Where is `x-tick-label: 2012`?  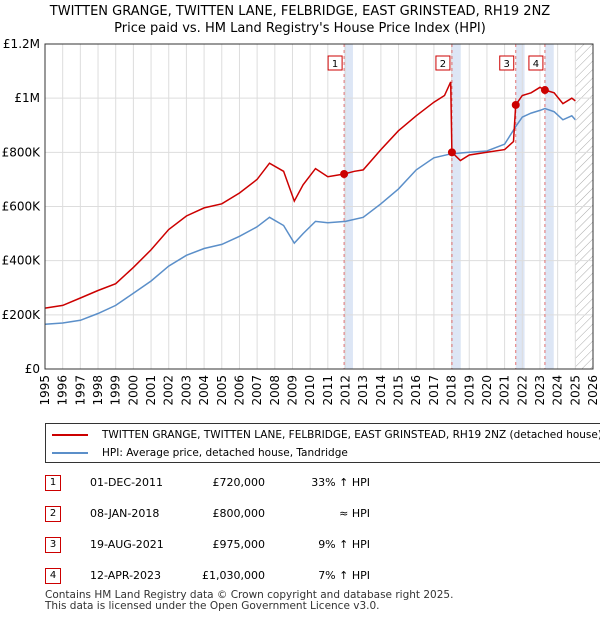 x-tick-label: 2012 is located at coordinates (346, 390).